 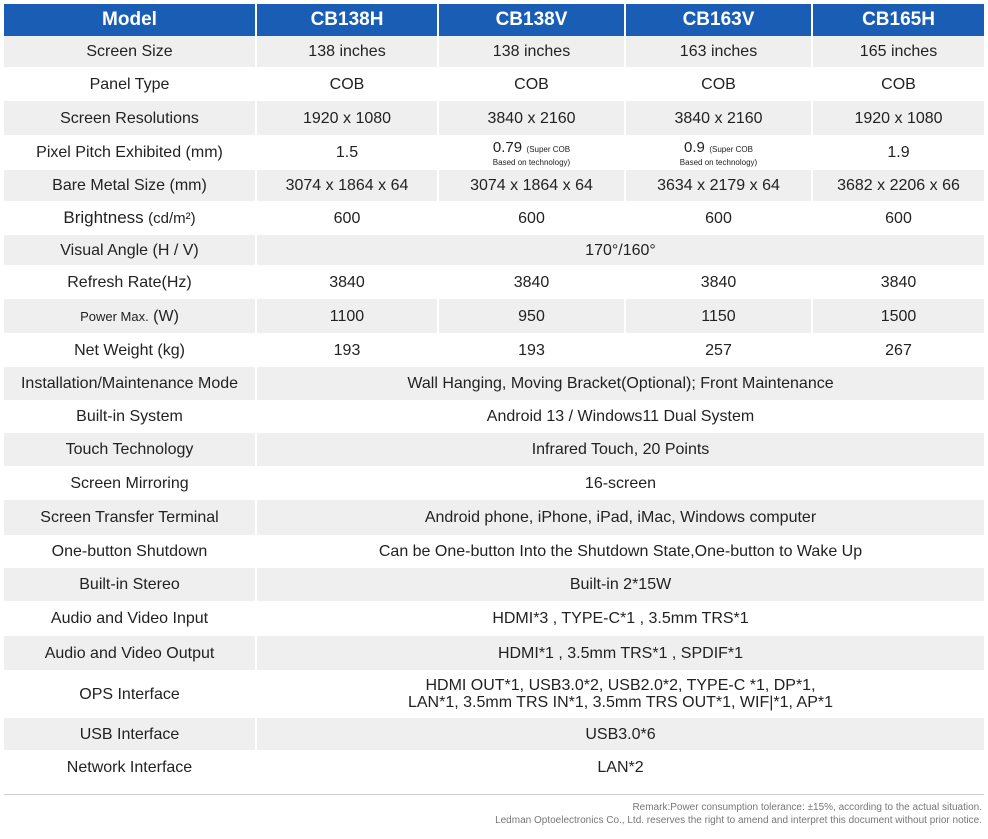 I want to click on row-power-max: Power Max. (W) 1100 950 1150 1500, so click(x=494, y=316).